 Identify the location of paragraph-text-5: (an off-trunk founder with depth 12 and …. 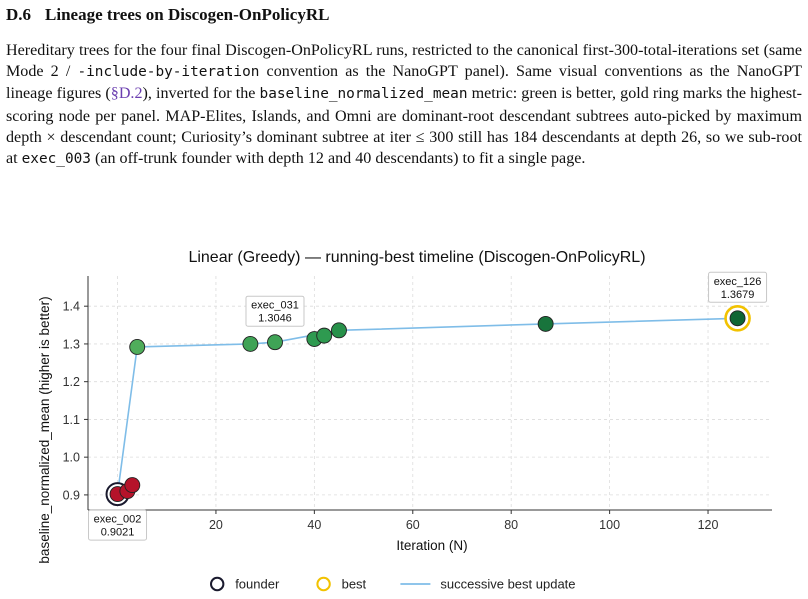
(338, 159).